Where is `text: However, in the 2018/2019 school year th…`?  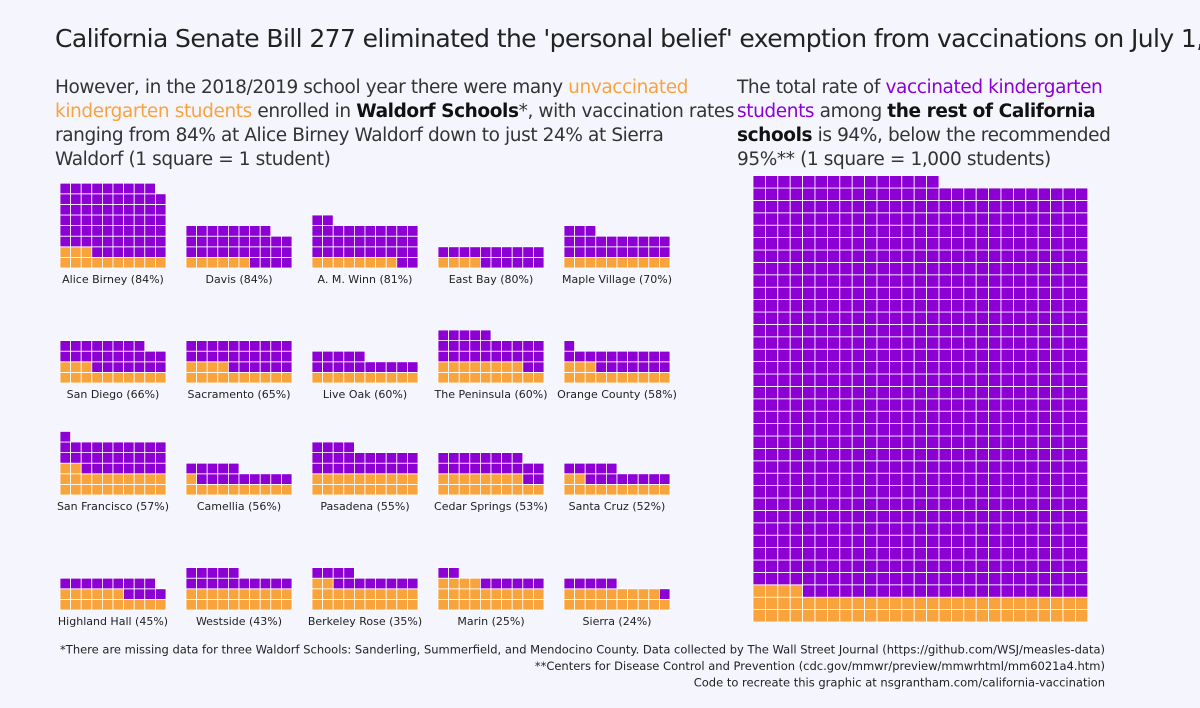 text: However, in the 2018/2019 school year th… is located at coordinates (312, 87).